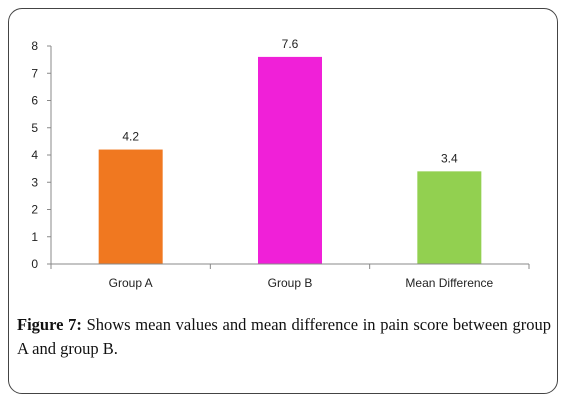 The width and height of the screenshot is (568, 406). I want to click on x-tick-label: Group B, so click(290, 283).